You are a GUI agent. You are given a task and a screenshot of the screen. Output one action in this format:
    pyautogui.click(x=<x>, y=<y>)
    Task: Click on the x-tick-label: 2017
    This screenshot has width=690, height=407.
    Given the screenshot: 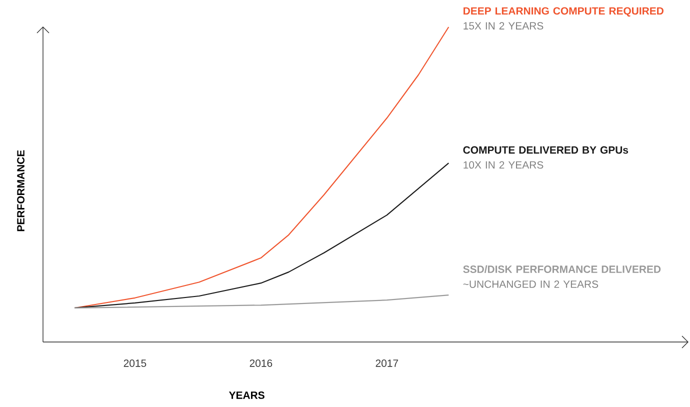 What is the action you would take?
    pyautogui.click(x=387, y=363)
    